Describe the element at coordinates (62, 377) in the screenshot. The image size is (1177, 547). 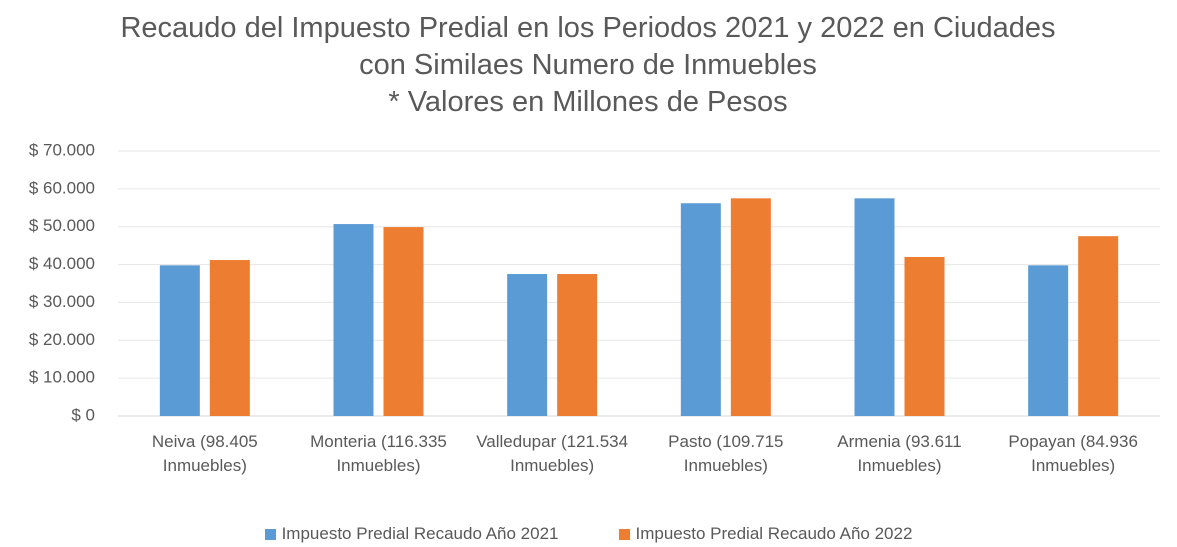
I see `y-tick-label: $ 10.000` at that location.